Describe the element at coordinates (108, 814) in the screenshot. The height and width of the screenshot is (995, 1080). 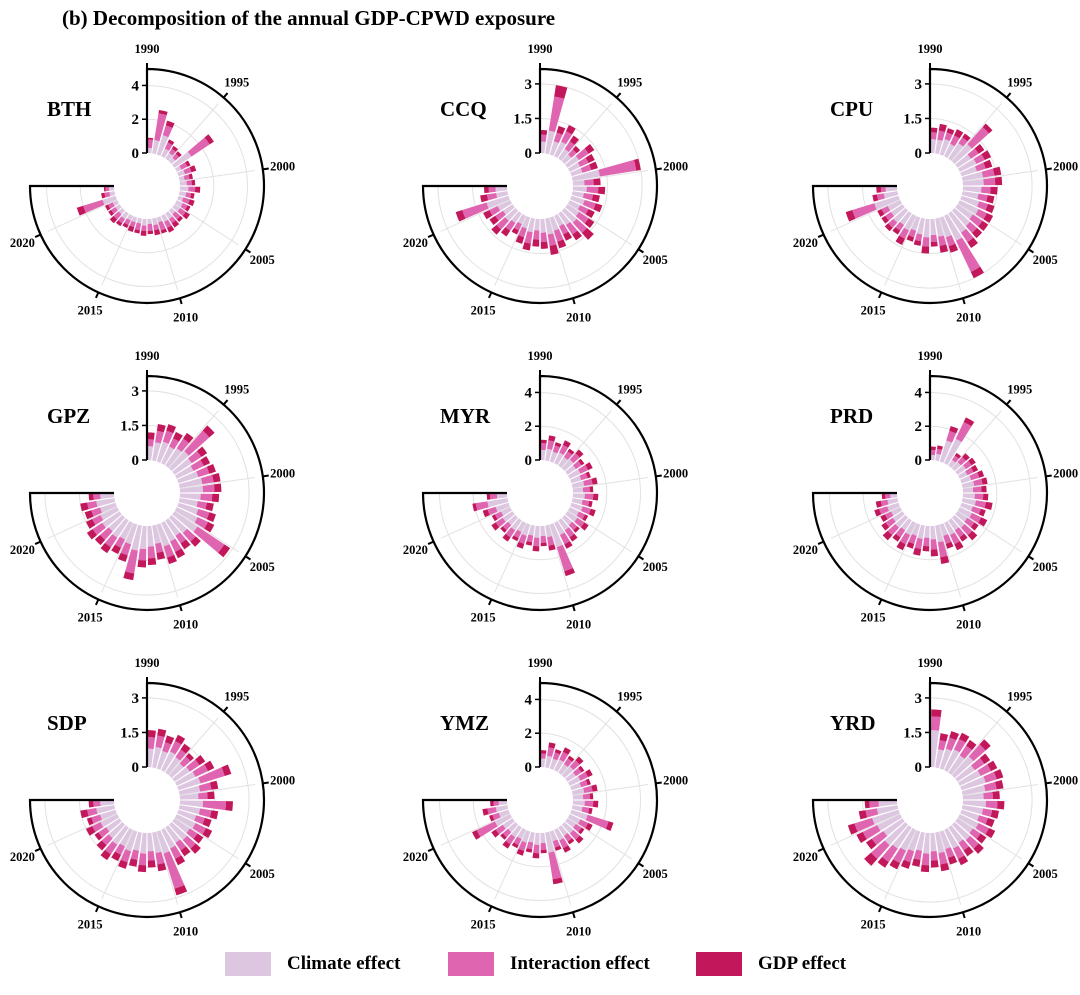
I see `bar-climate-2020` at that location.